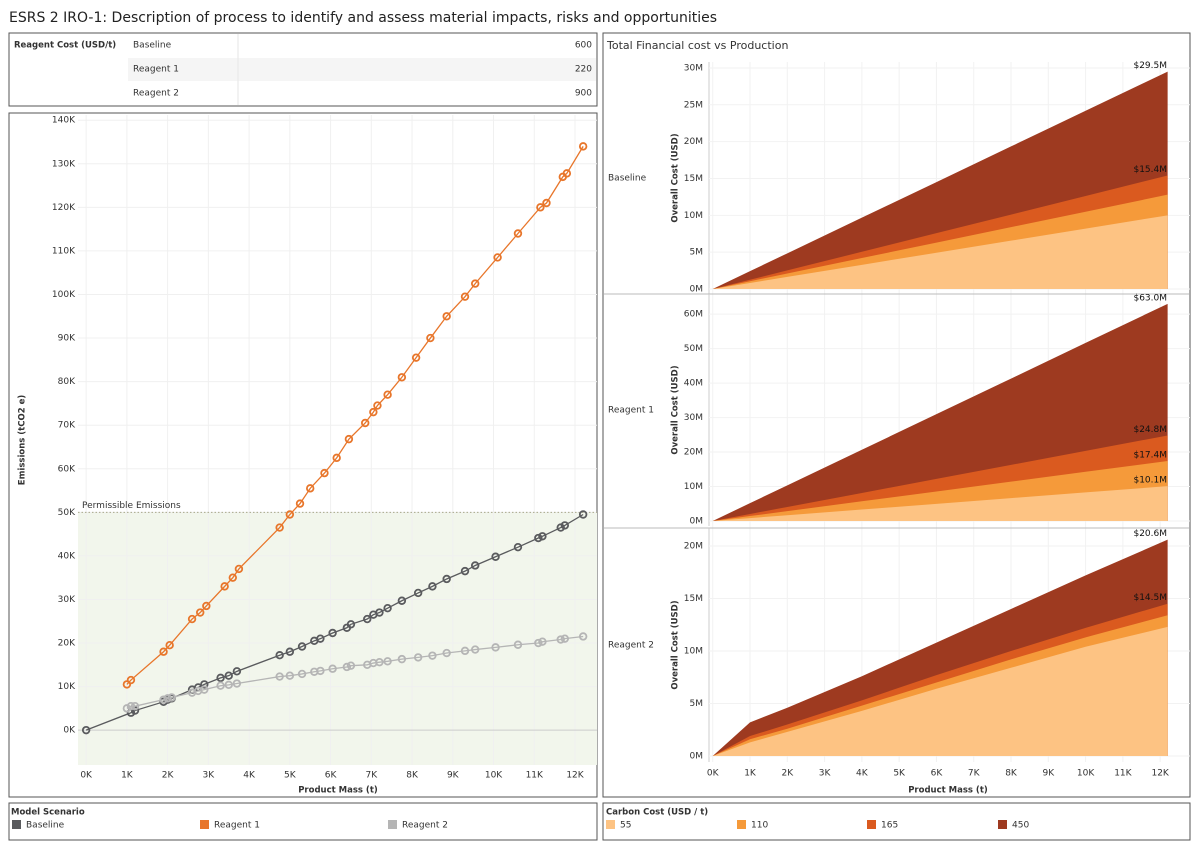 The width and height of the screenshot is (1200, 848). Describe the element at coordinates (693, 315) in the screenshot. I see `y-tick-label: 60M` at that location.